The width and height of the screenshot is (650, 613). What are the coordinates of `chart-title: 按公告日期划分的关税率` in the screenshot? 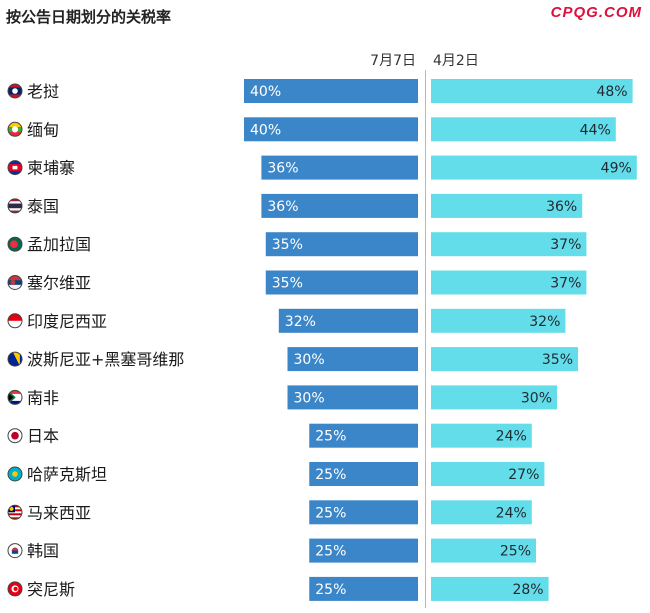 It's located at (89, 17).